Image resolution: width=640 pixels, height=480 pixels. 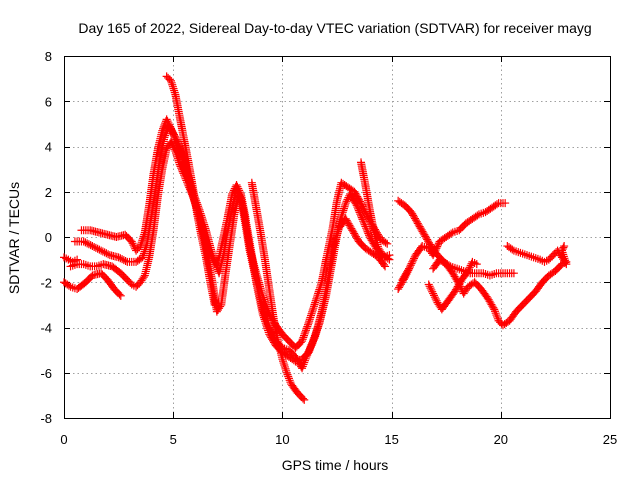 What do you see at coordinates (500, 292) in the screenshot?
I see `series-trace-m` at bounding box center [500, 292].